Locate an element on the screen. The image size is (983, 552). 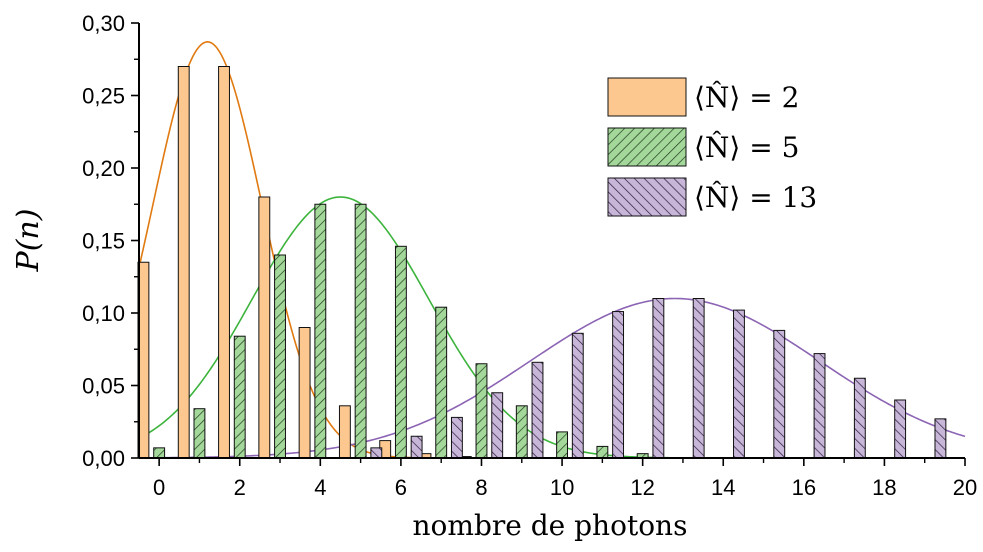
bar-series-0-n3 is located at coordinates (264, 327).